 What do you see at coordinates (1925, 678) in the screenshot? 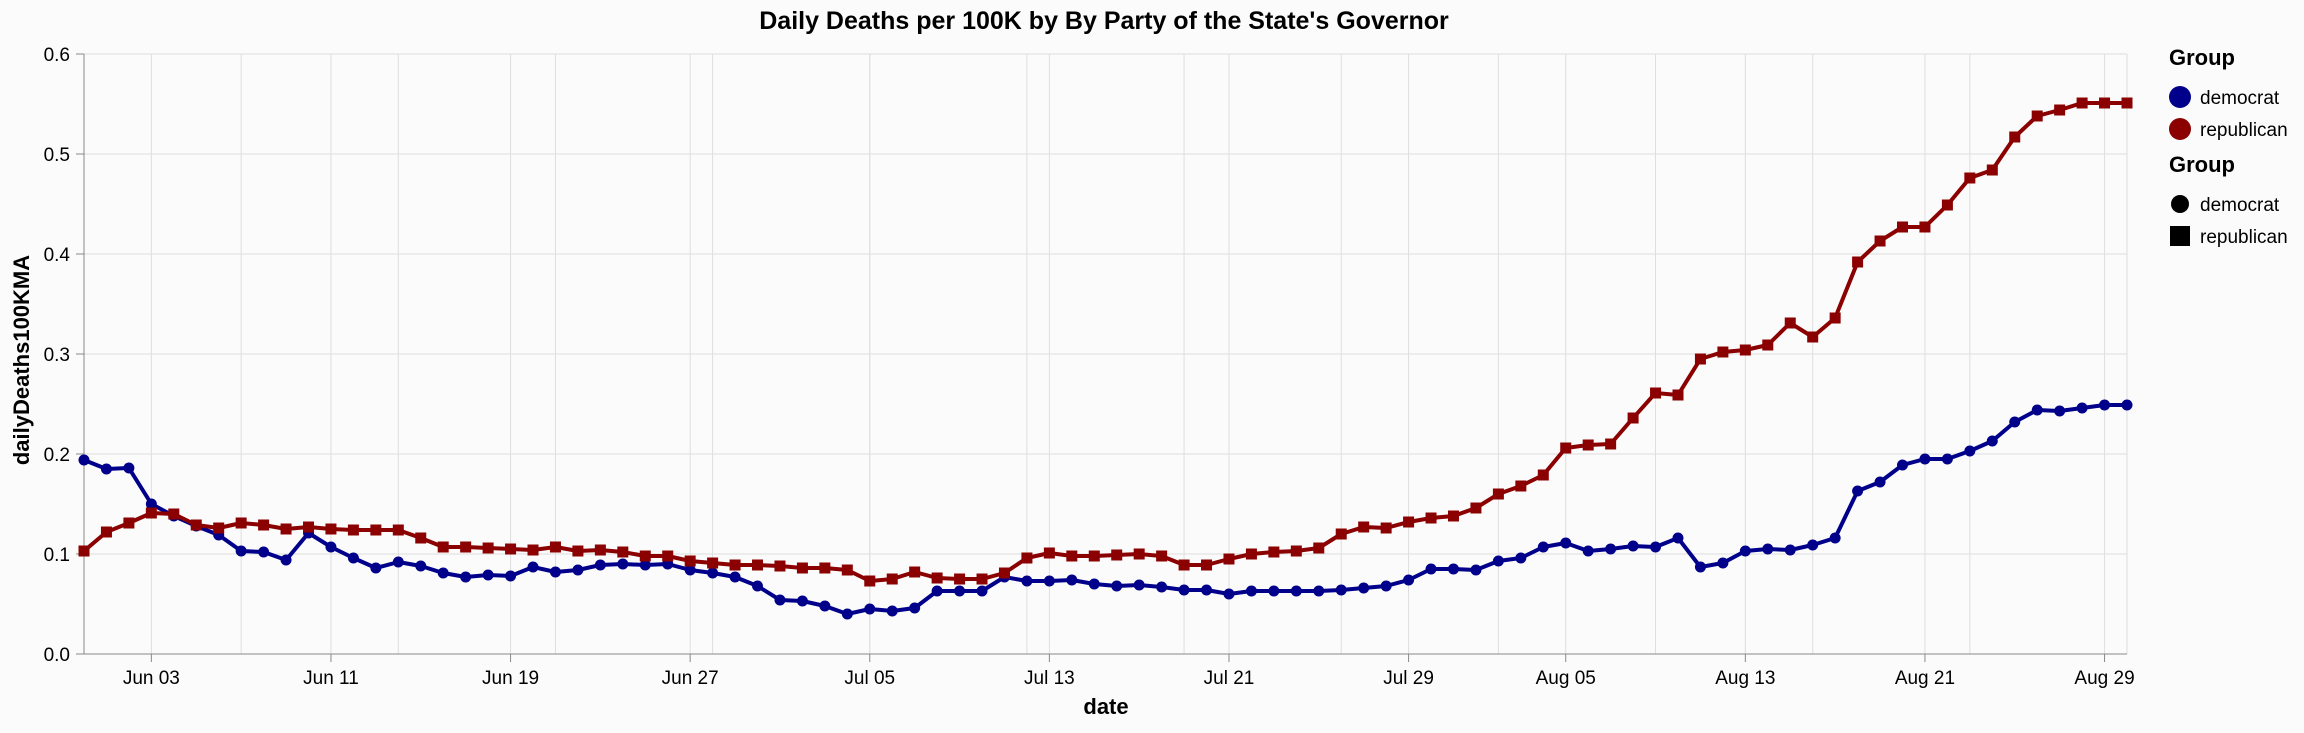
I see `x-tick-label: Aug 21` at bounding box center [1925, 678].